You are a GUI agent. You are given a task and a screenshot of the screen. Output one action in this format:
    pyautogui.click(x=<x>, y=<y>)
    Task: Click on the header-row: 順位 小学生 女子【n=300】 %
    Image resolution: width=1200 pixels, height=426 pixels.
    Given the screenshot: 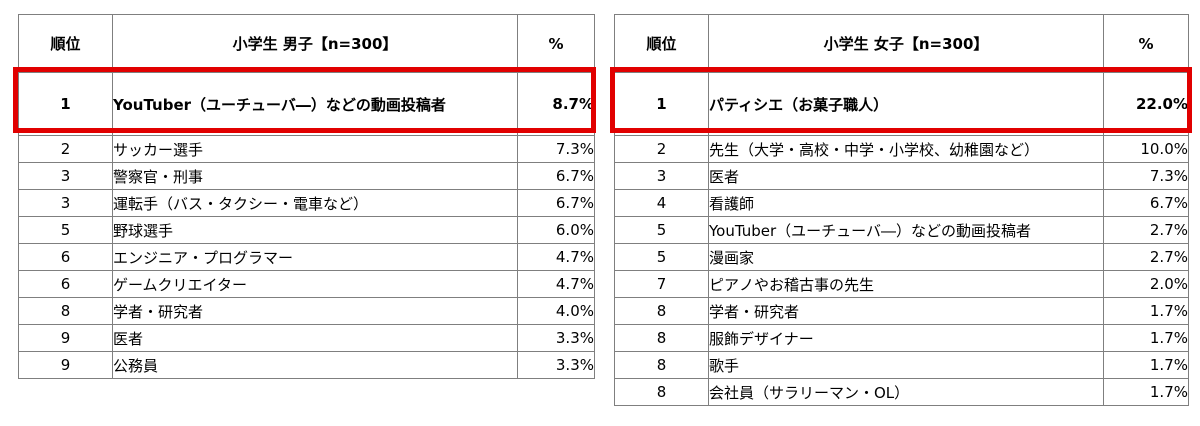 What is the action you would take?
    pyautogui.click(x=901, y=43)
    